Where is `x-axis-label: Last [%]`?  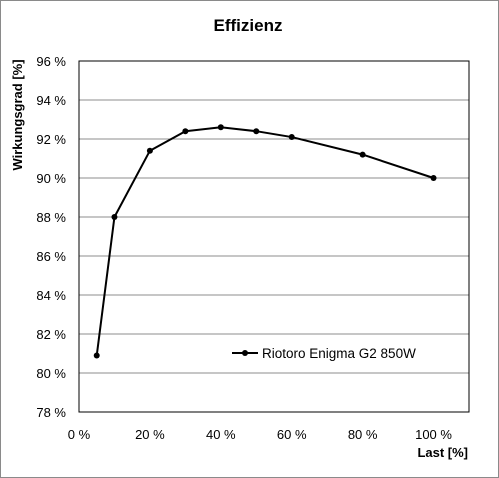 x-axis-label: Last [%] is located at coordinates (442, 452).